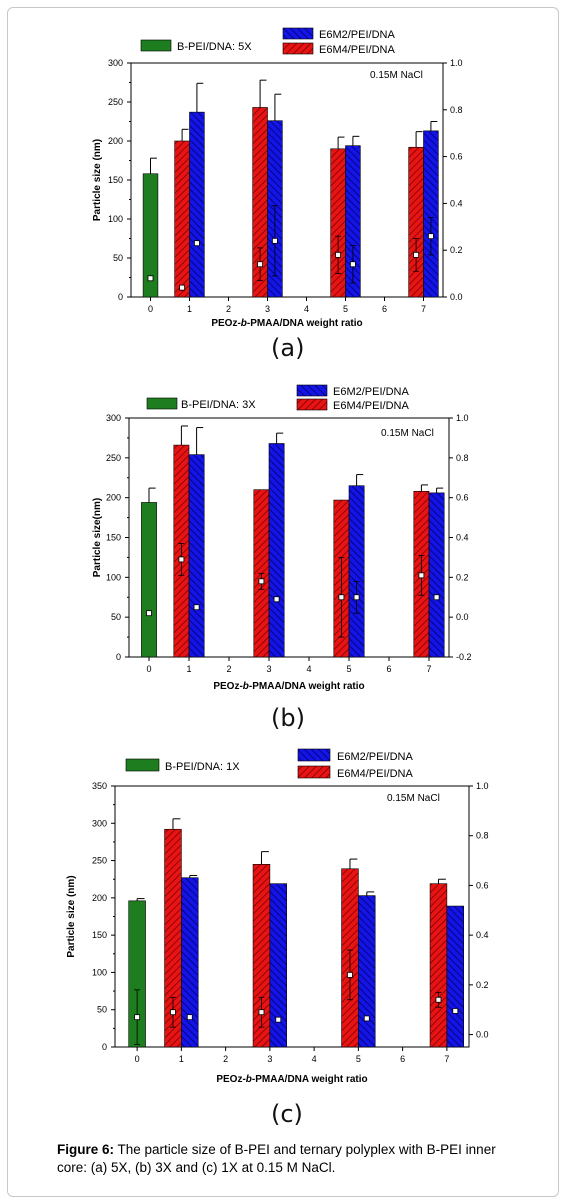 The height and width of the screenshot is (1204, 565). I want to click on y-tick-label: 200, so click(113, 498).